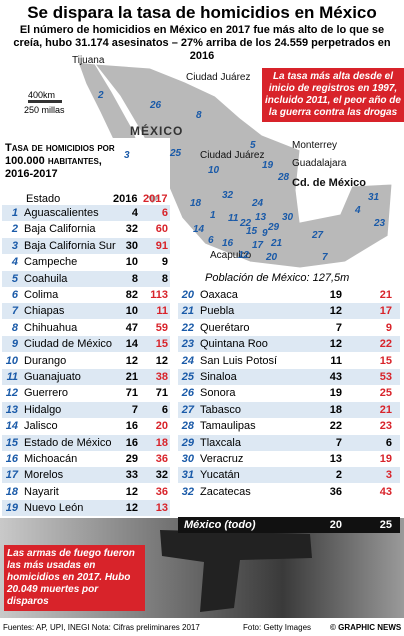 The height and width of the screenshot is (636, 404). I want to click on value-2016: 32, so click(131, 229).